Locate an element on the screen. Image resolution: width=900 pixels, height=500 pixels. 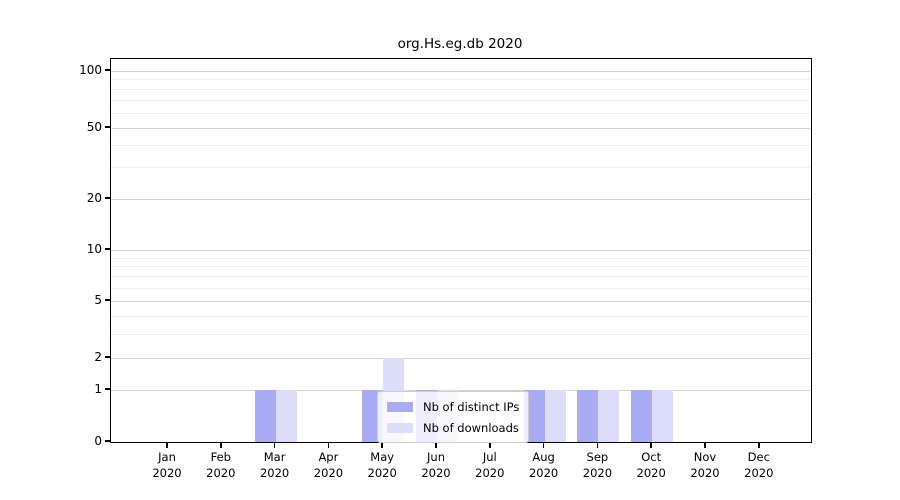
x-tick-mark-feb is located at coordinates (221, 445).